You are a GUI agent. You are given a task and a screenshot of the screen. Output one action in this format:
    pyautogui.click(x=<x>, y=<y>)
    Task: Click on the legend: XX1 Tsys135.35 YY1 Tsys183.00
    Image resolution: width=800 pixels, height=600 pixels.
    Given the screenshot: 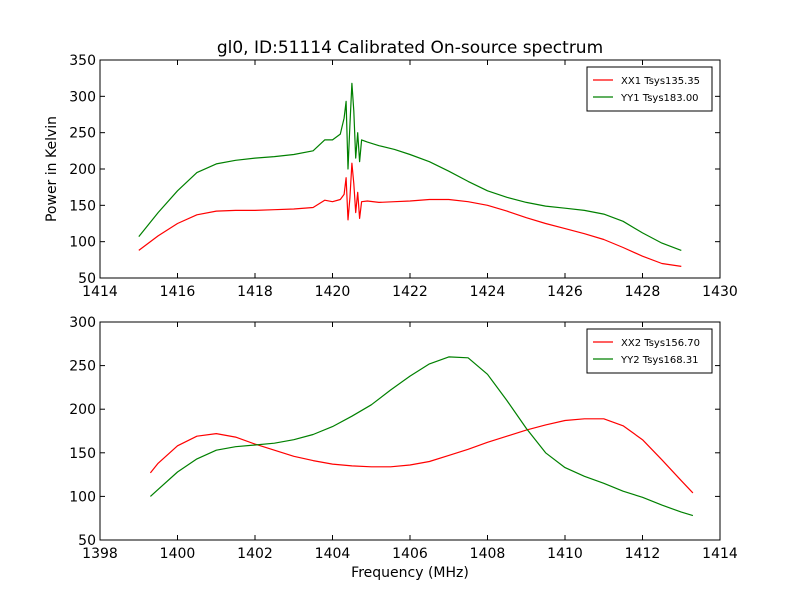 What is the action you would take?
    pyautogui.click(x=649, y=89)
    